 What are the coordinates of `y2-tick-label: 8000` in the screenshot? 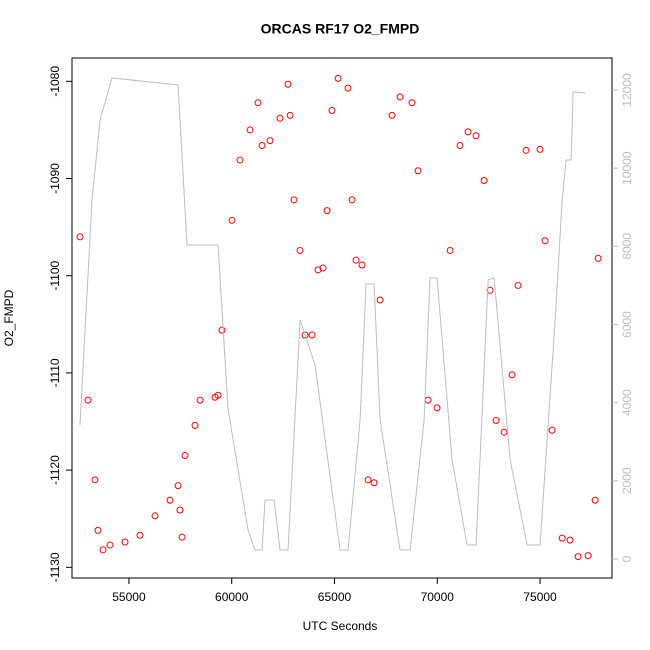 It's located at (627, 246).